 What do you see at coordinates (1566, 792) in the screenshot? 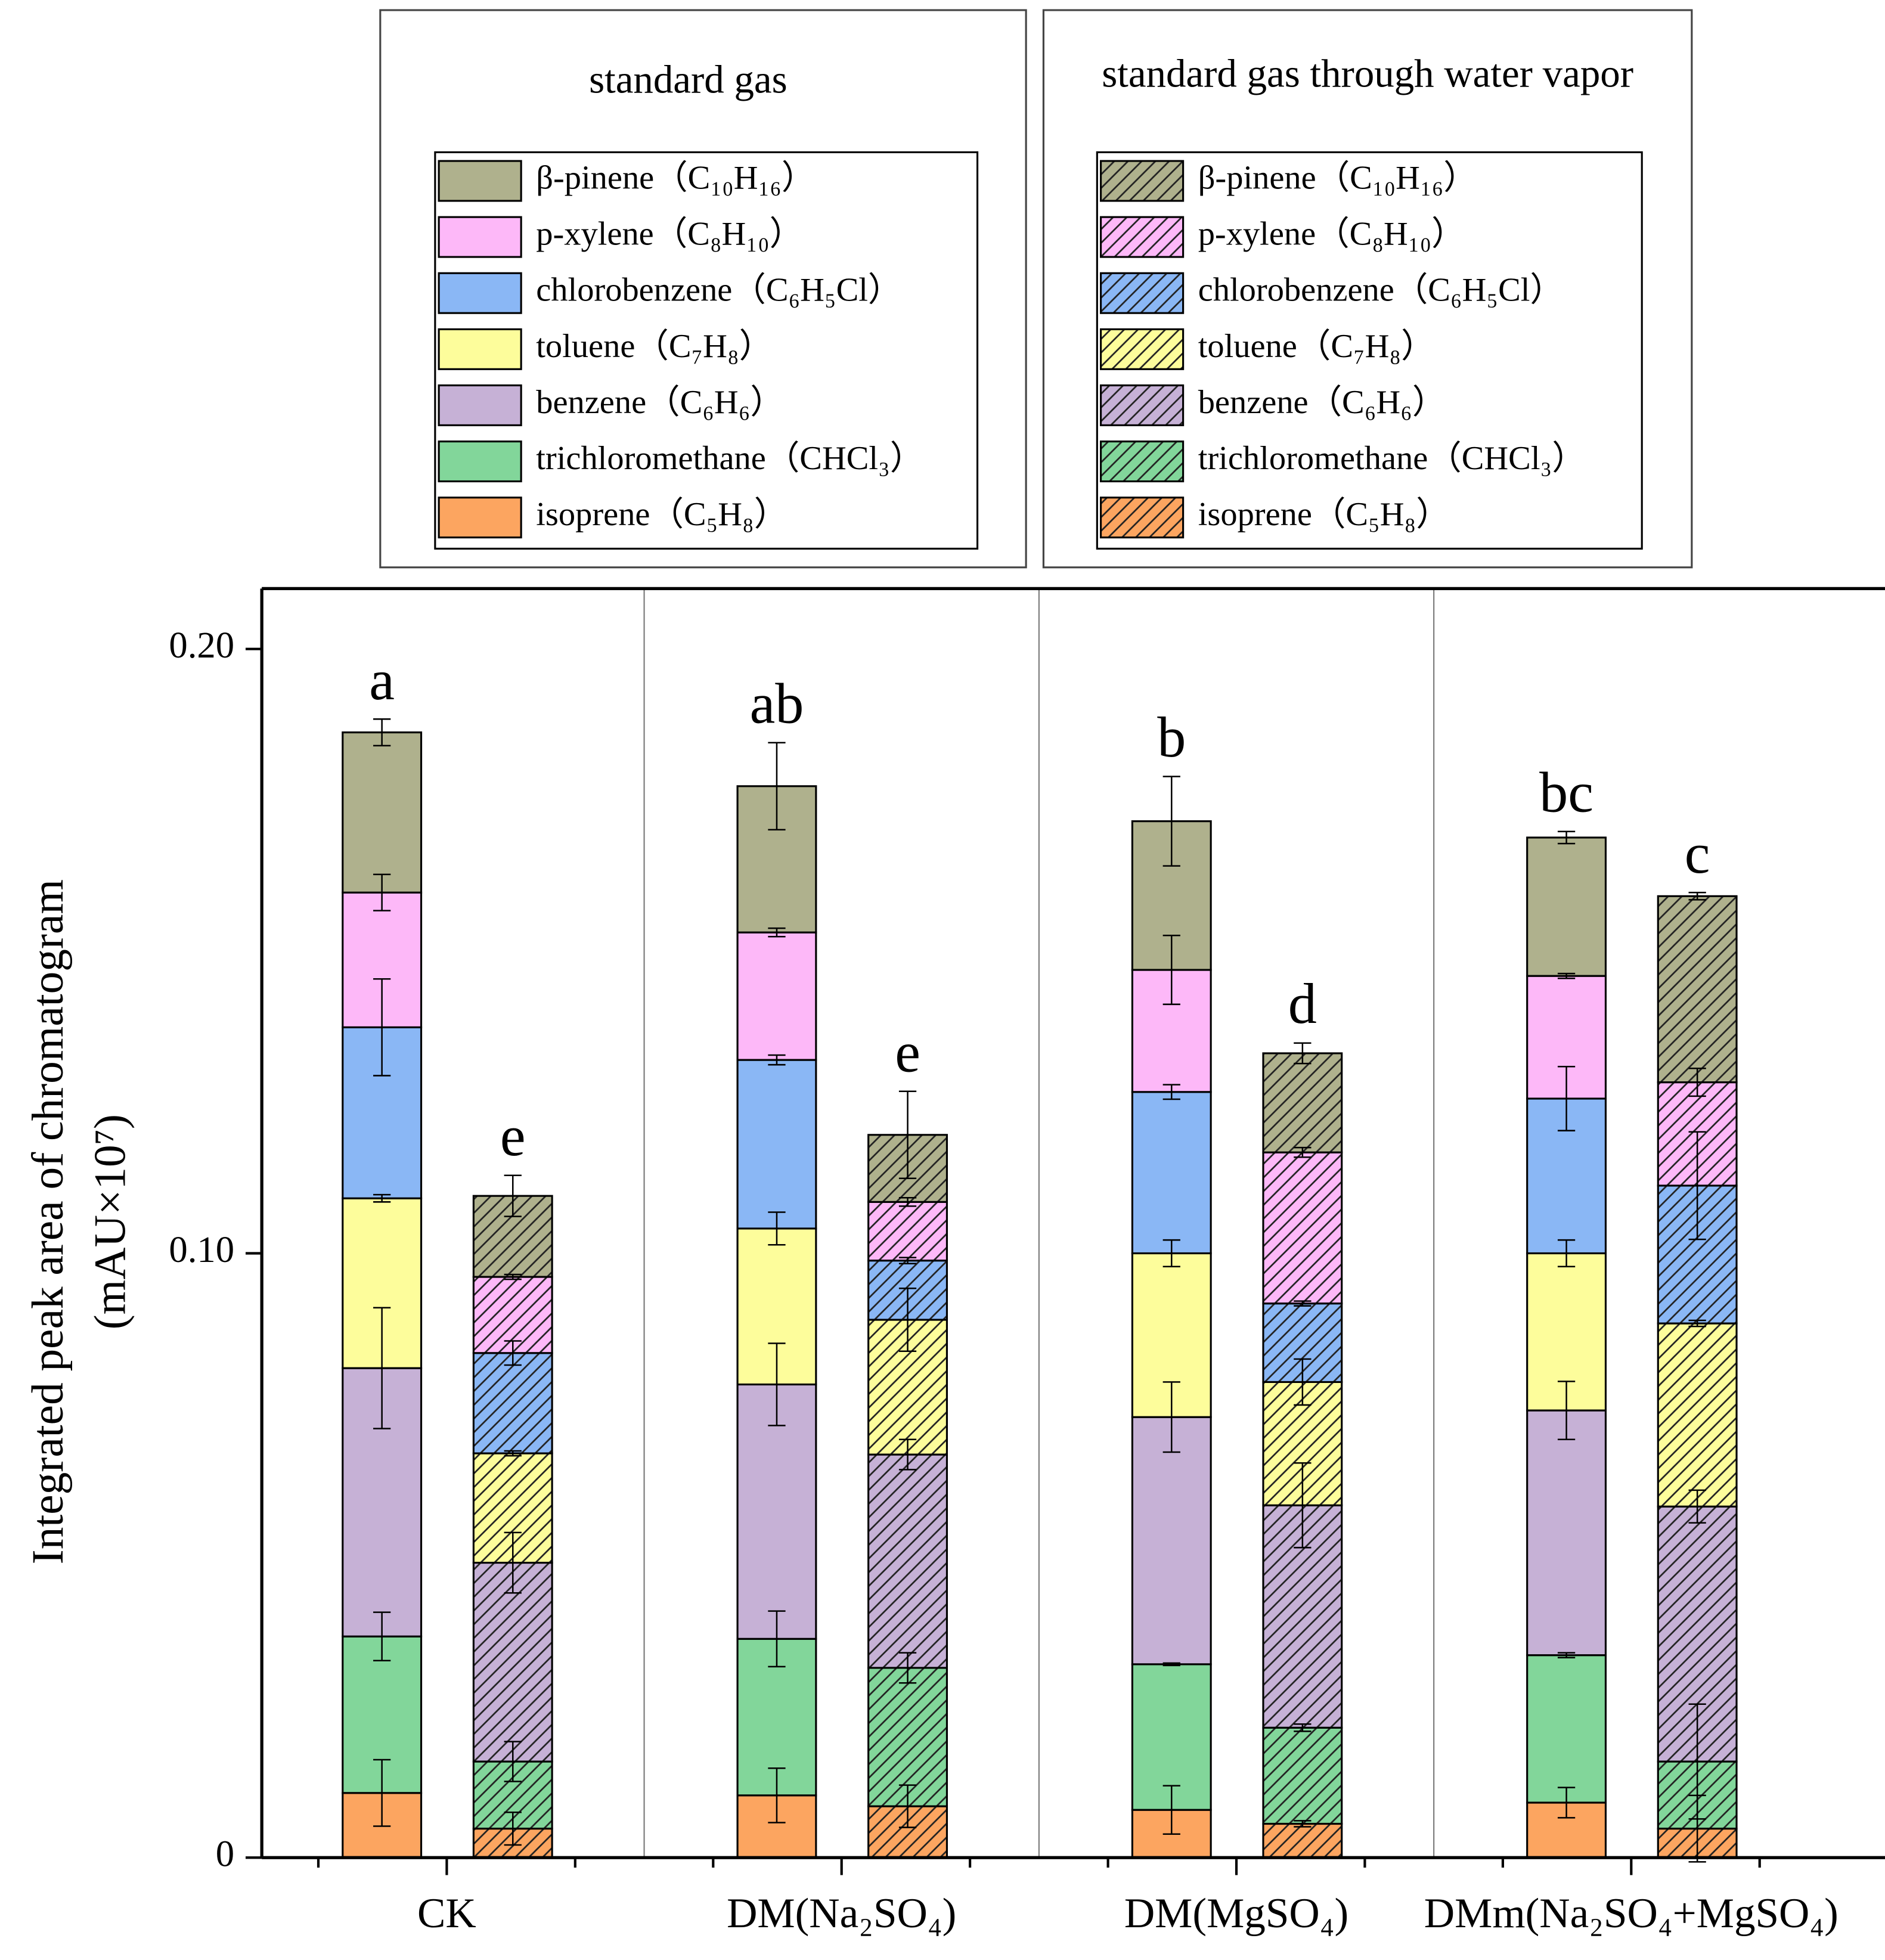
I see `significance-letter: bc` at bounding box center [1566, 792].